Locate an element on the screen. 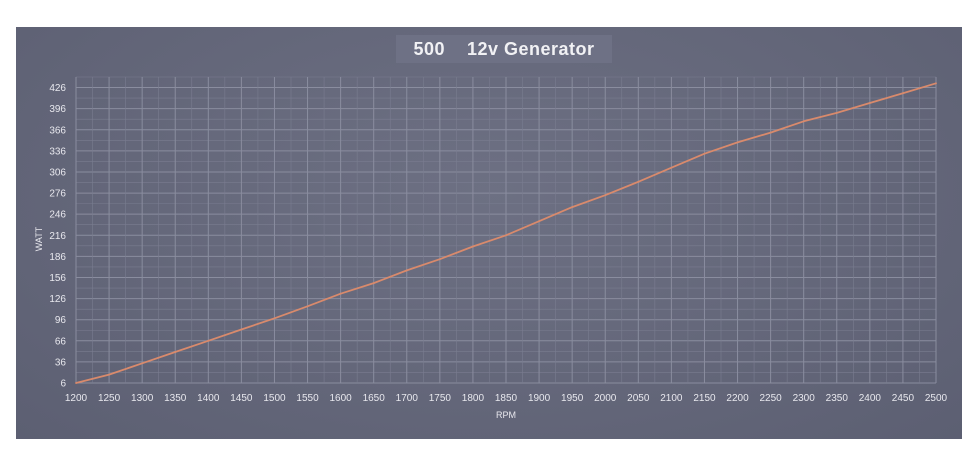 This screenshot has height=454, width=980. y-axis-title: WATT is located at coordinates (39, 238).